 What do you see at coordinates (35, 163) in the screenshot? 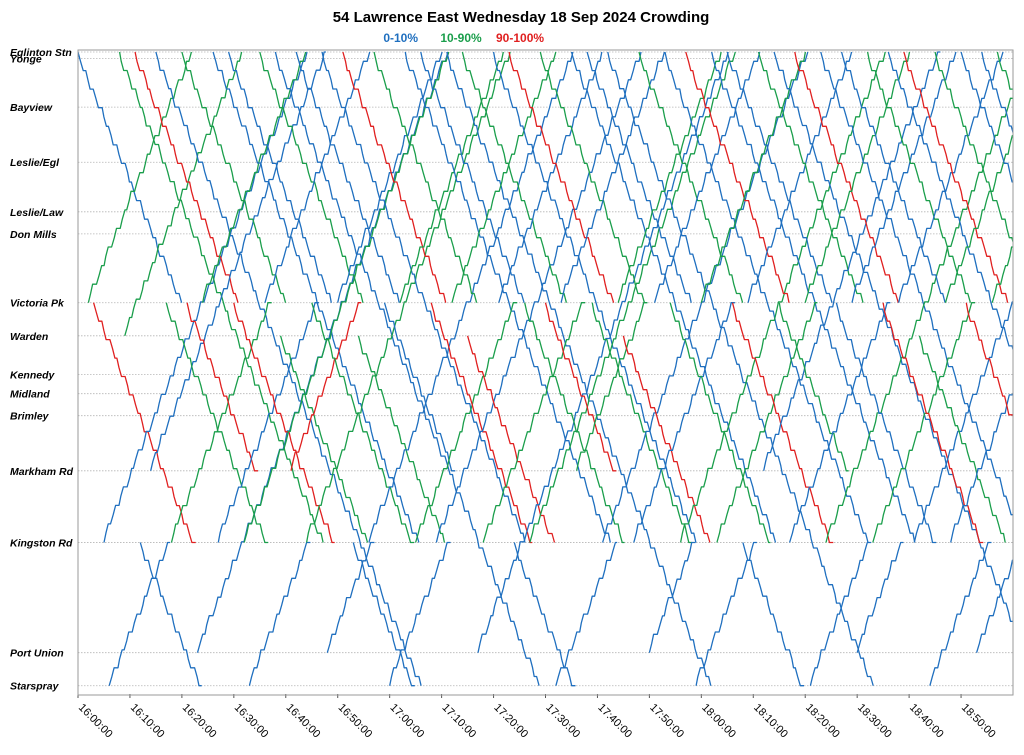
I see `stop-label: Leslie/Egl` at bounding box center [35, 163].